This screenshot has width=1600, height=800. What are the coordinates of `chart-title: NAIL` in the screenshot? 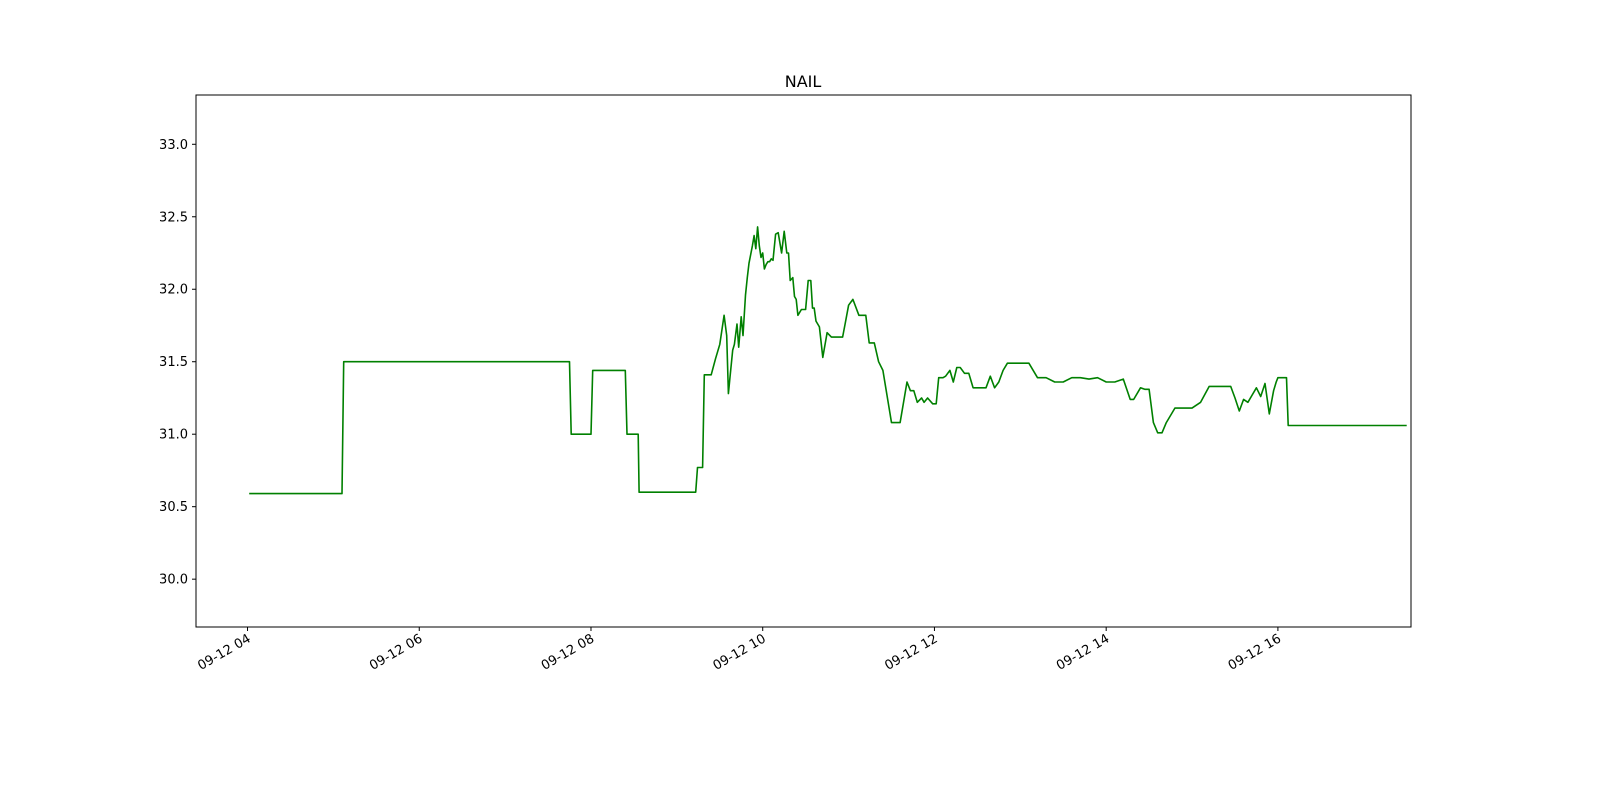 It's located at (803, 81).